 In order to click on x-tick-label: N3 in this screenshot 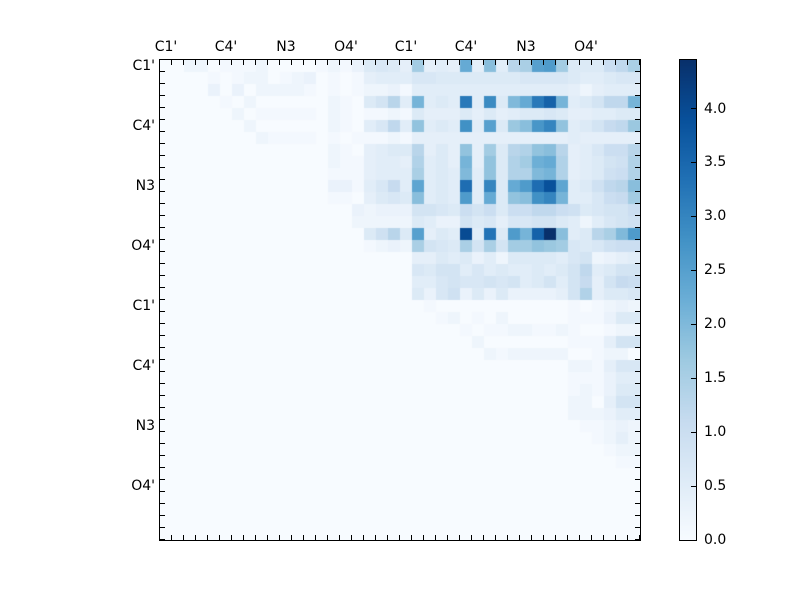, I will do `click(526, 47)`.